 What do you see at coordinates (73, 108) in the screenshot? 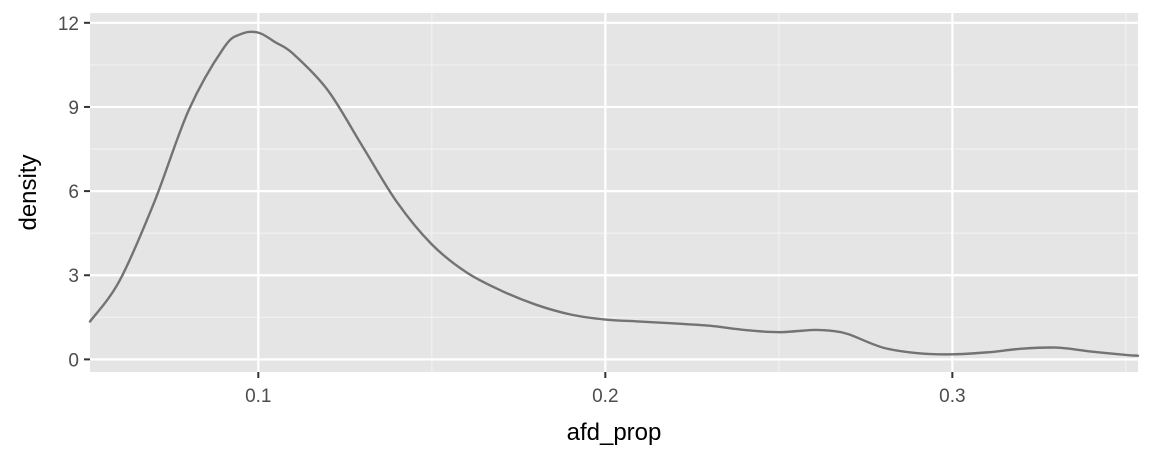
I see `y-tick-label: 9` at bounding box center [73, 108].